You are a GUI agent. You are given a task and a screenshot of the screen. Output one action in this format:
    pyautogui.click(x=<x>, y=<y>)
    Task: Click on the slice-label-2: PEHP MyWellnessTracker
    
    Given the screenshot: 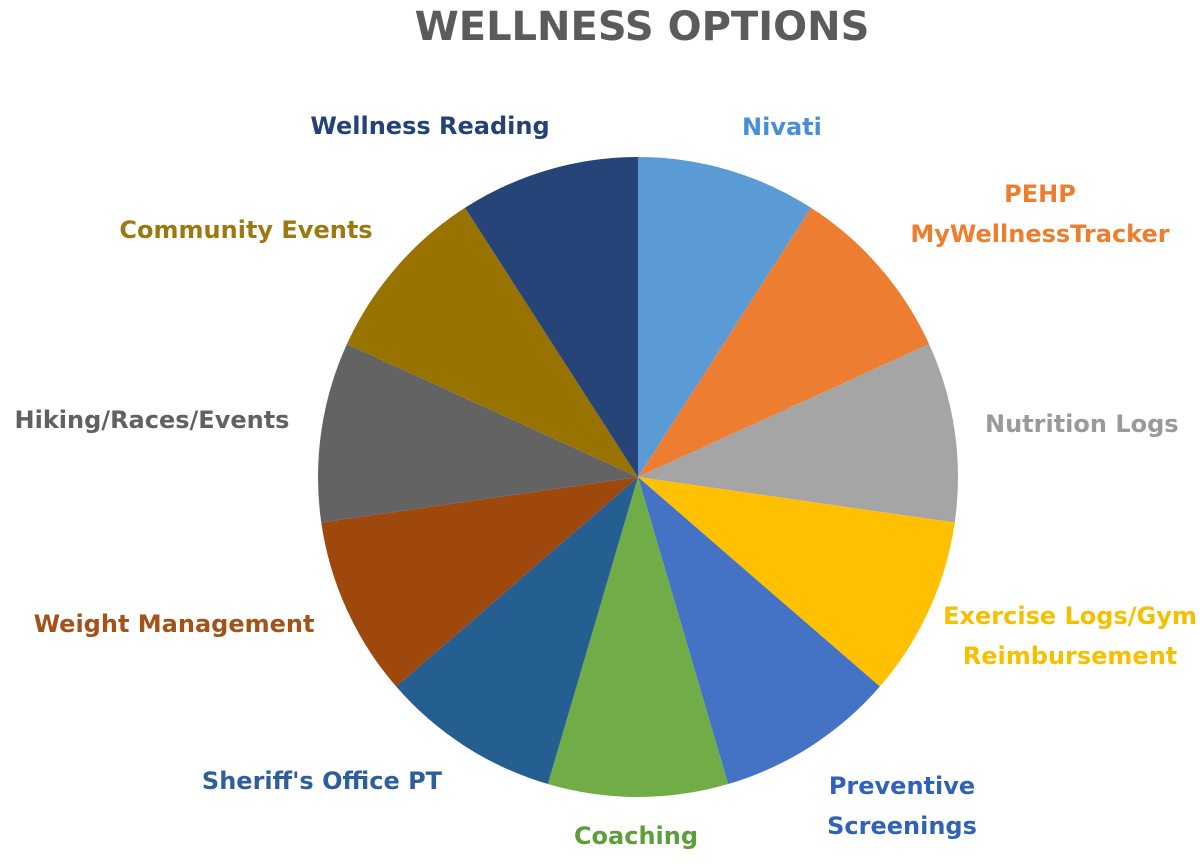 What is the action you would take?
    pyautogui.click(x=1039, y=214)
    